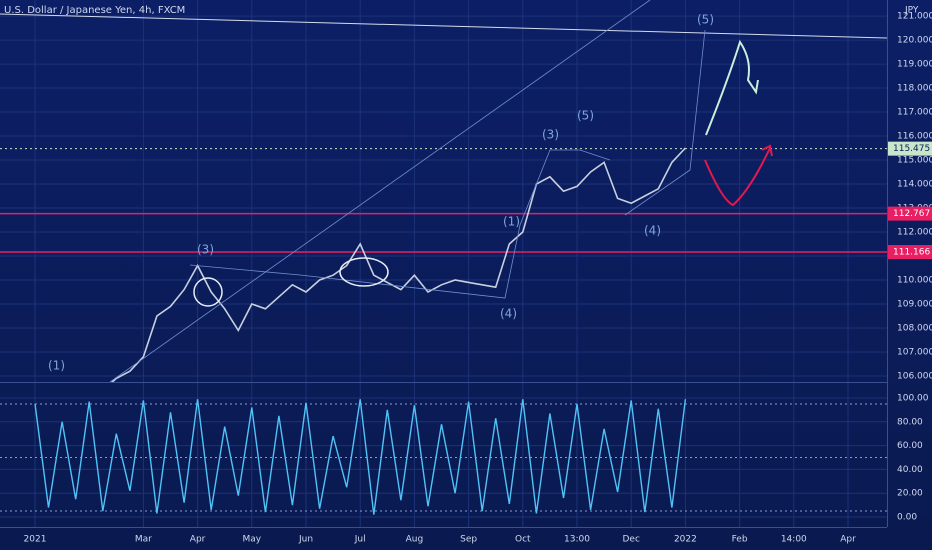 Image resolution: width=932 pixels, height=550 pixels. I want to click on x-tick-label: 2022, so click(685, 540).